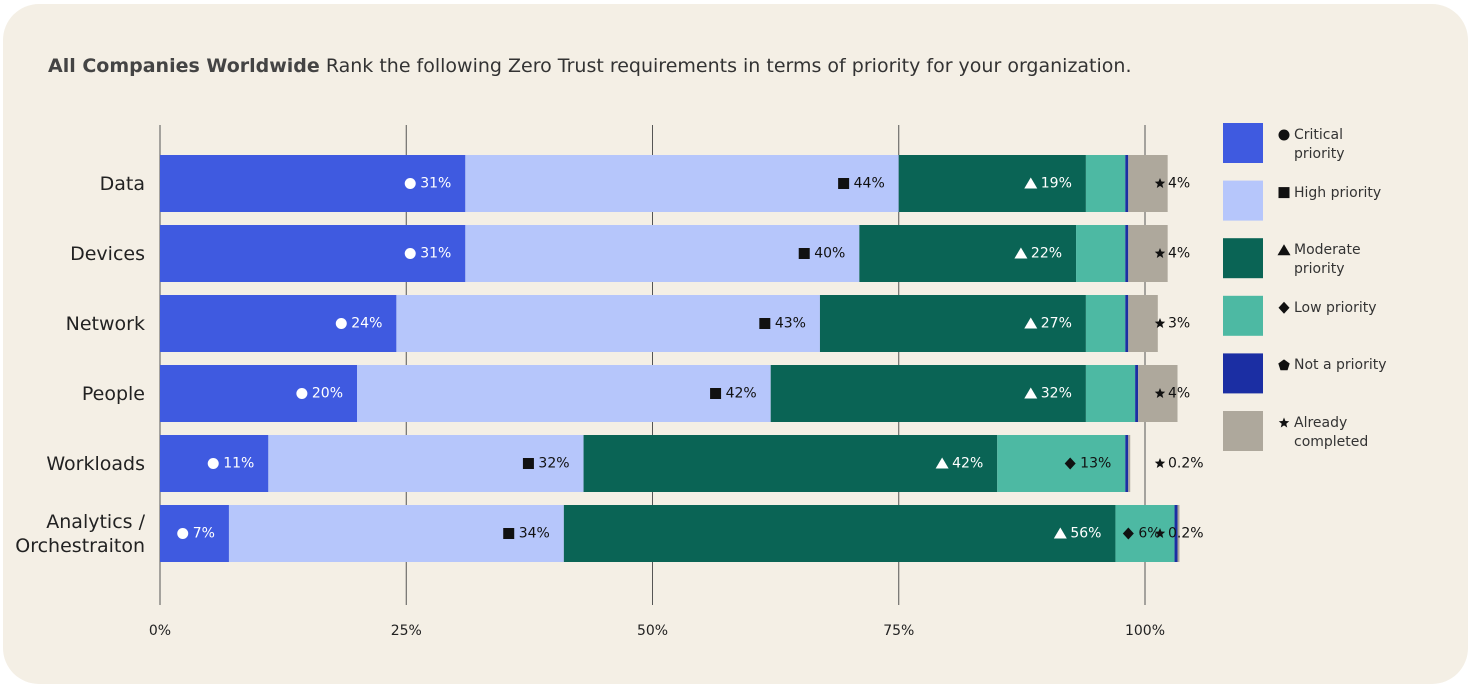 Image resolution: width=1481 pixels, height=686 pixels. Describe the element at coordinates (1179, 394) in the screenshot. I see `value-label: 4%` at that location.